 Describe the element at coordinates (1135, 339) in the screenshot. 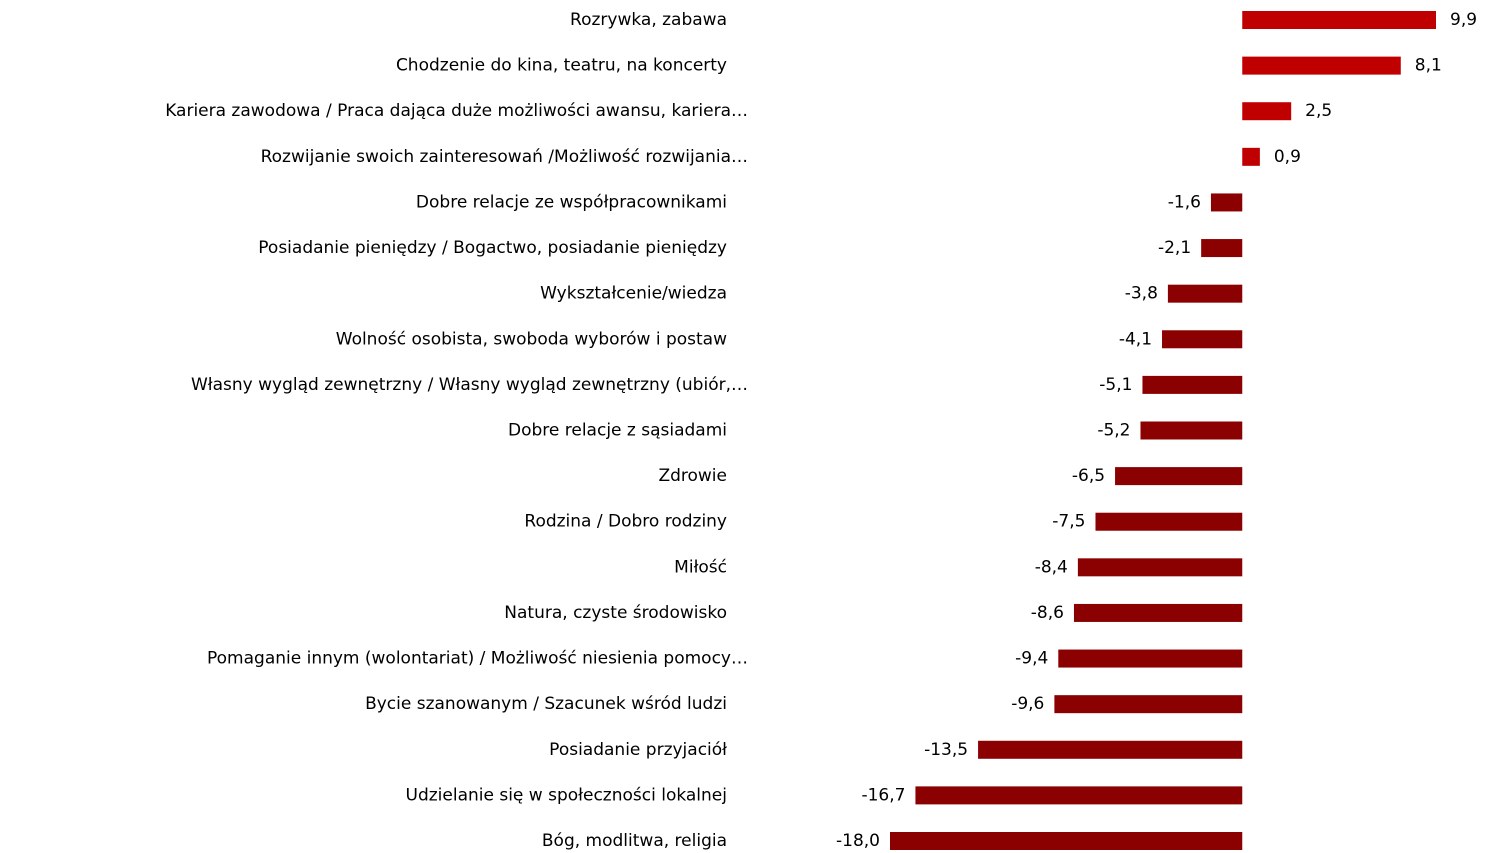

I see `value-label: -4,1` at that location.